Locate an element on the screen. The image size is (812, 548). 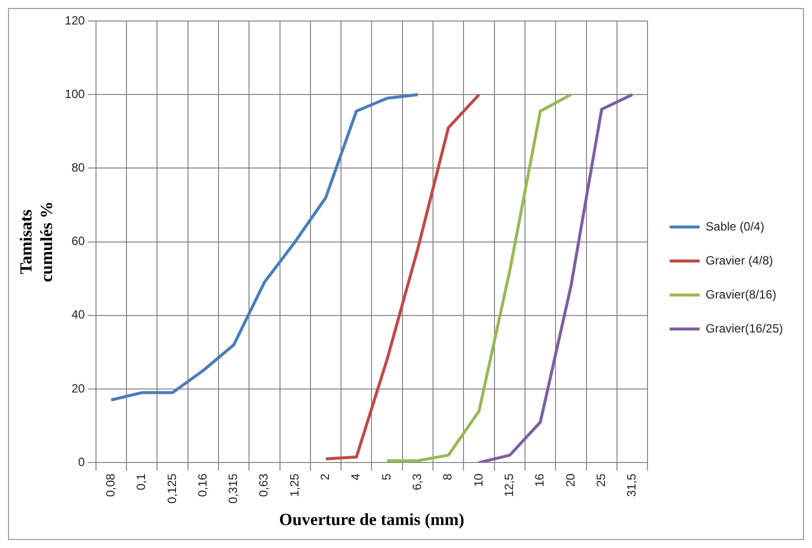
x-tick-label: 2 is located at coordinates (325, 476).